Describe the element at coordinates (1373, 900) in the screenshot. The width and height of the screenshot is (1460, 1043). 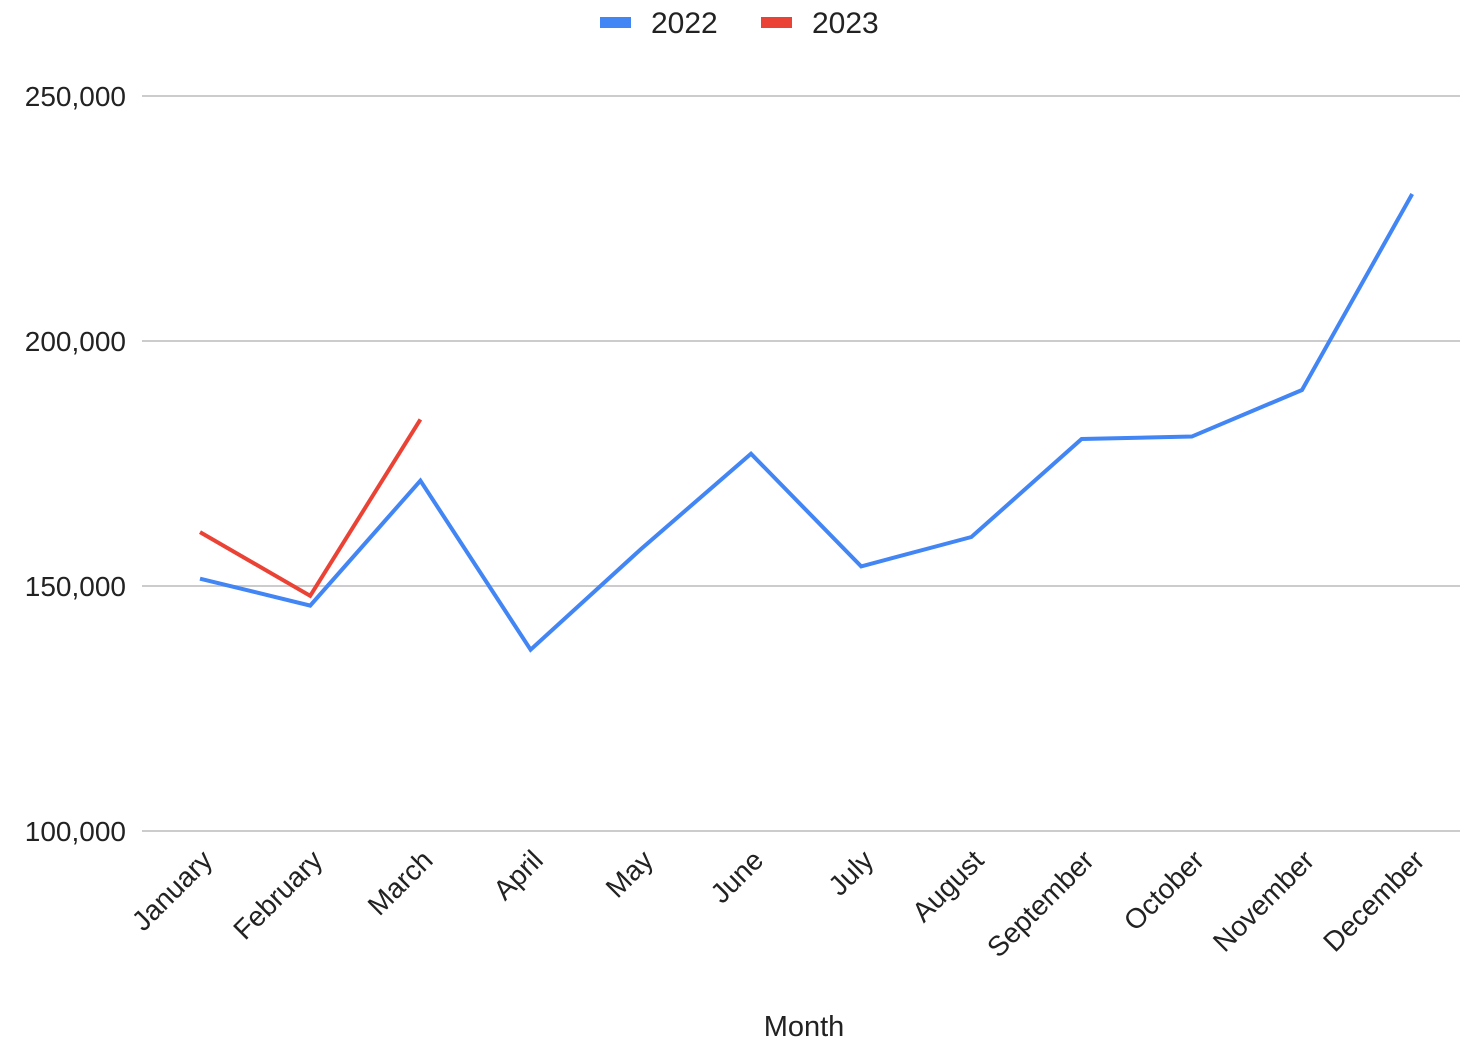
I see `x-tick-label: December` at that location.